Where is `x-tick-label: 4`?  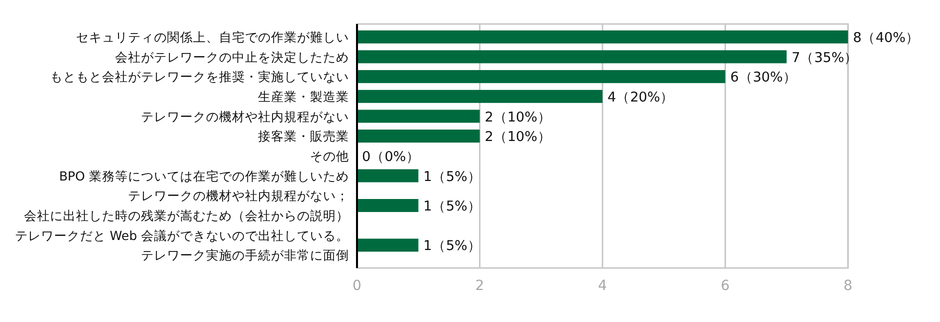 x-tick-label: 4 is located at coordinates (603, 286).